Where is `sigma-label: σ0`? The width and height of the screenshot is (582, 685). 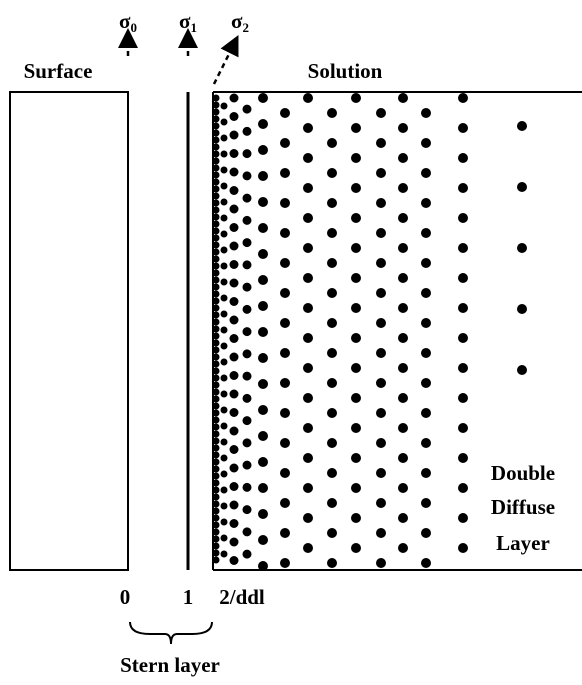 sigma-label: σ0 is located at coordinates (128, 22).